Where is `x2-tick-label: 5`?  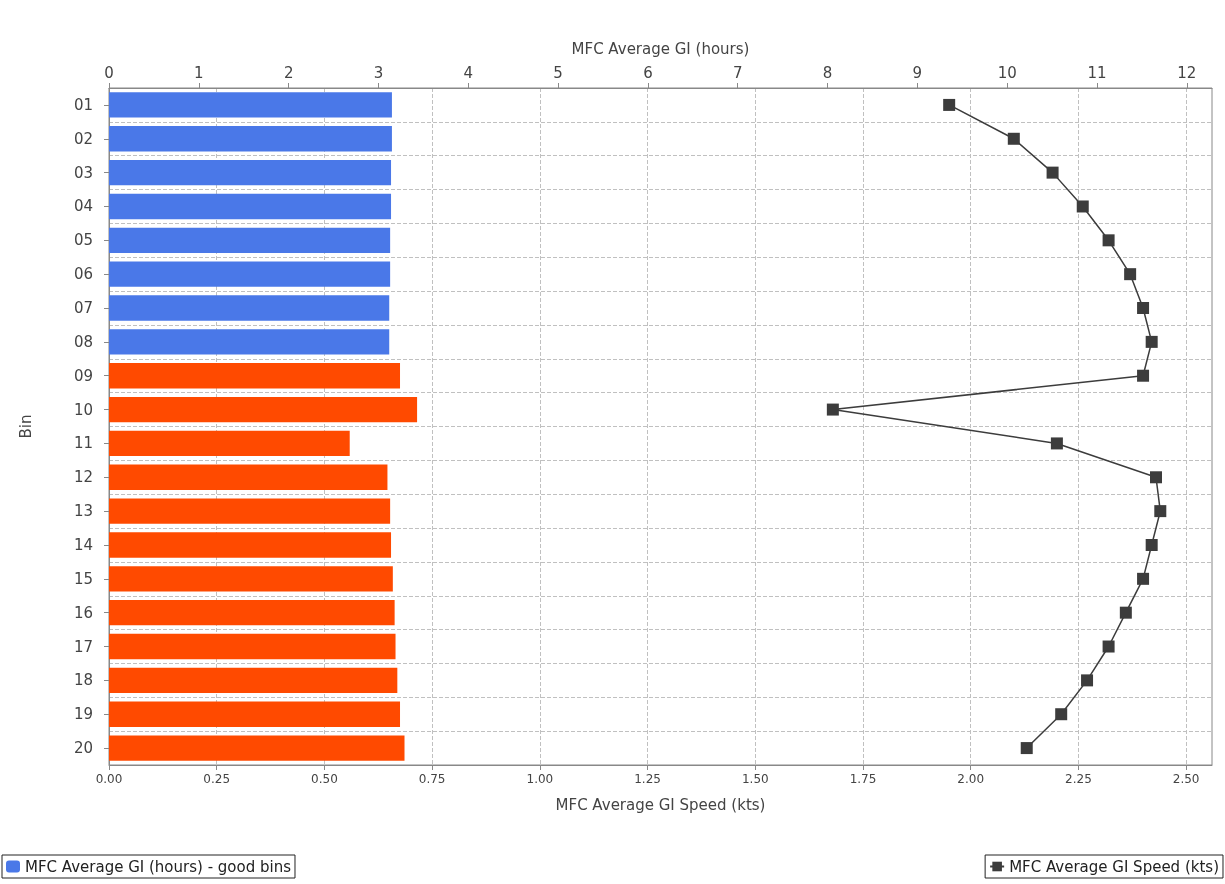 x2-tick-label: 5 is located at coordinates (558, 72).